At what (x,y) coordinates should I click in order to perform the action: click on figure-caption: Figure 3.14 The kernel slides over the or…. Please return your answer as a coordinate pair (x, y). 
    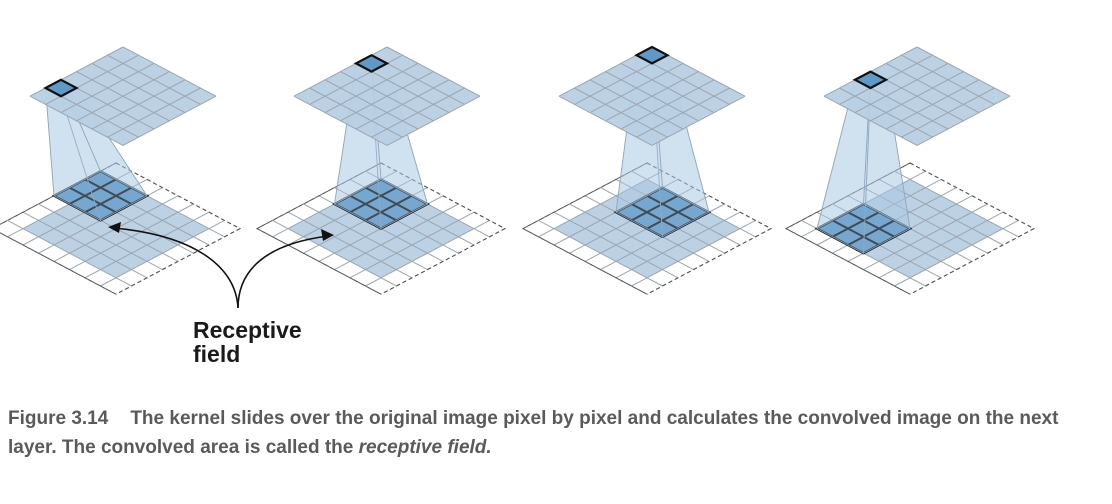
    Looking at the image, I should click on (553, 433).